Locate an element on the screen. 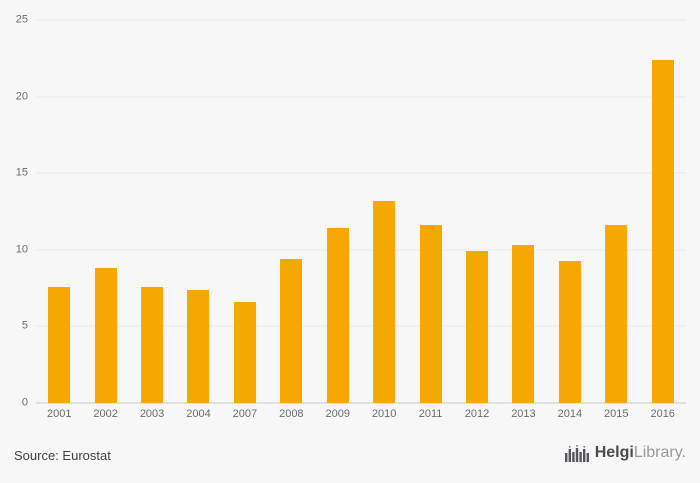  bar-2008 is located at coordinates (291, 331).